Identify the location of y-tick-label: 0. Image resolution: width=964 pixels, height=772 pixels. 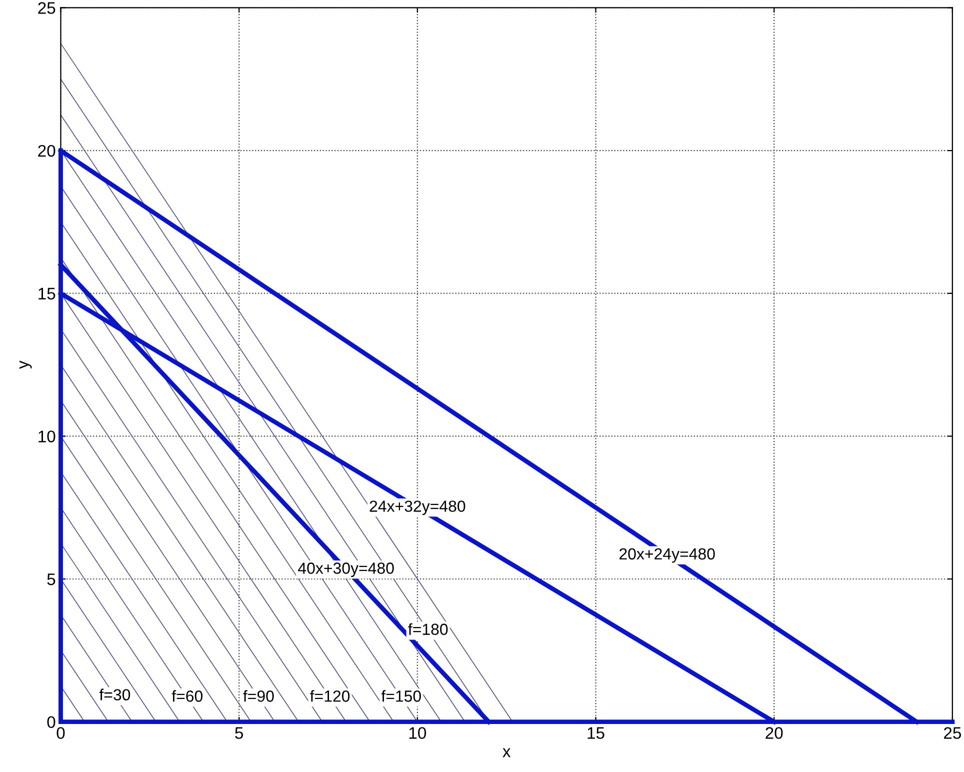
(51, 722).